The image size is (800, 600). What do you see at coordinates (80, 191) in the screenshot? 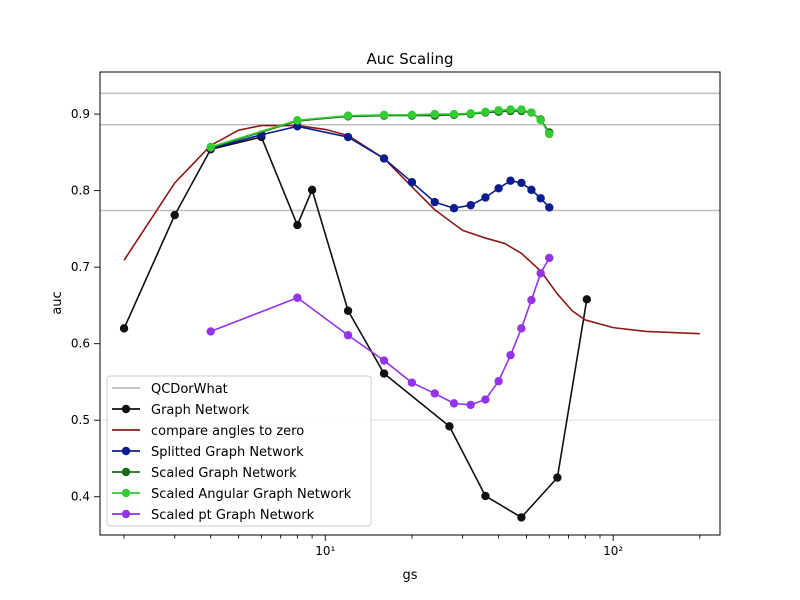
I see `y-tick-label: 0.8` at bounding box center [80, 191].